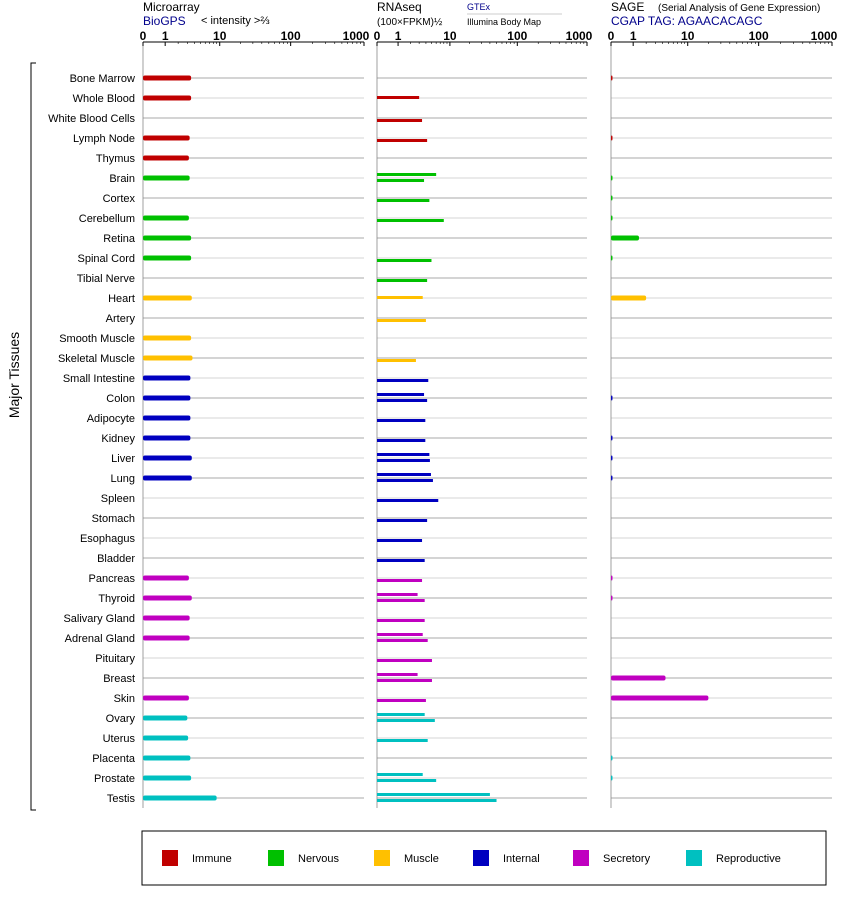 This screenshot has width=842, height=900. I want to click on sage-title: SAGE, so click(627, 7).